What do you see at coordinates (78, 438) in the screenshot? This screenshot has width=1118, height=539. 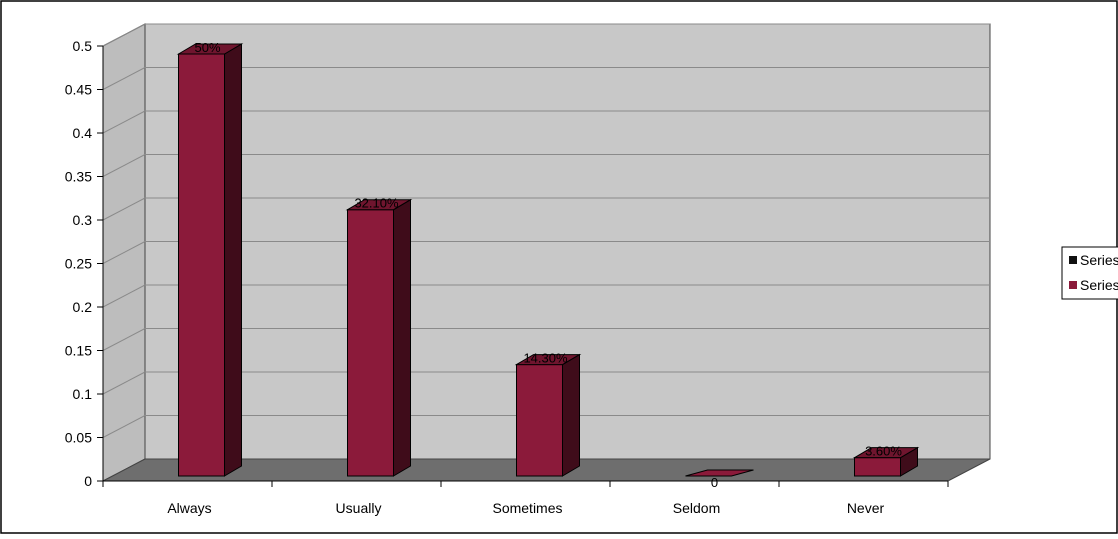 I see `y-tick-label: 0.05` at bounding box center [78, 438].